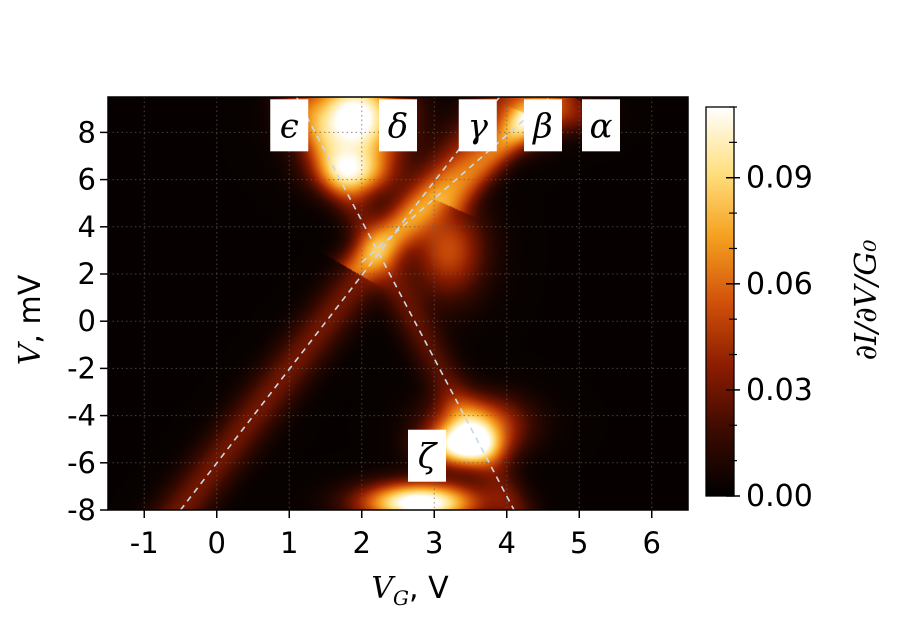 This screenshot has height=623, width=924. Describe the element at coordinates (217, 543) in the screenshot. I see `x-tick-label: 0` at that location.